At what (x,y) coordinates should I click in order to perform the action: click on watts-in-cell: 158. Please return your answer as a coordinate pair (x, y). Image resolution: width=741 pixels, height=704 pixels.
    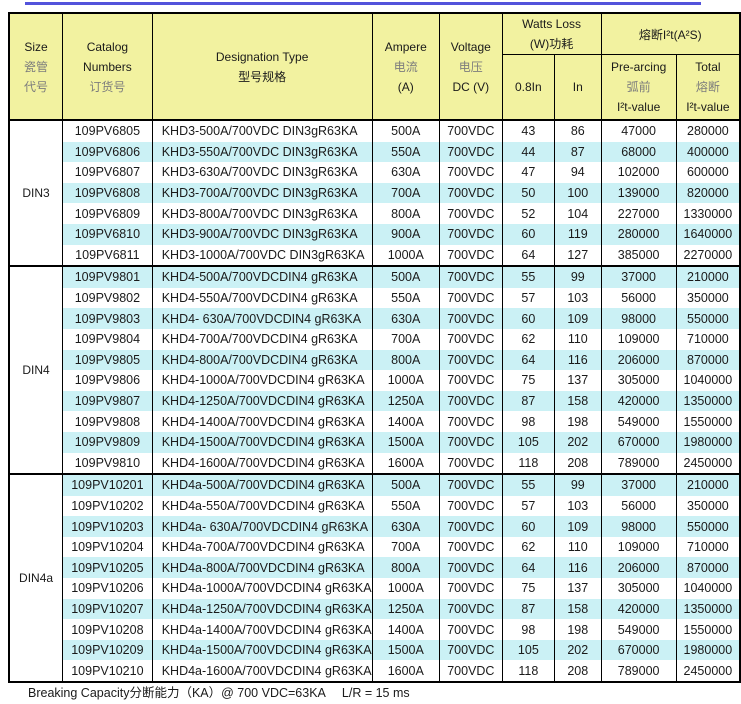
    Looking at the image, I should click on (578, 609).